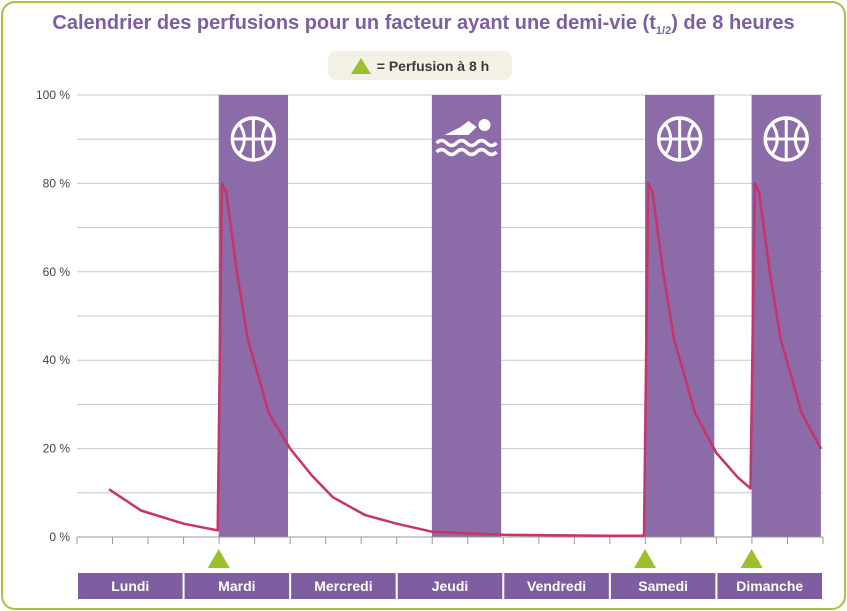 Image resolution: width=847 pixels, height=611 pixels. What do you see at coordinates (733, 23) in the screenshot?
I see `chart-title-end: ) de 8 heures` at bounding box center [733, 23].